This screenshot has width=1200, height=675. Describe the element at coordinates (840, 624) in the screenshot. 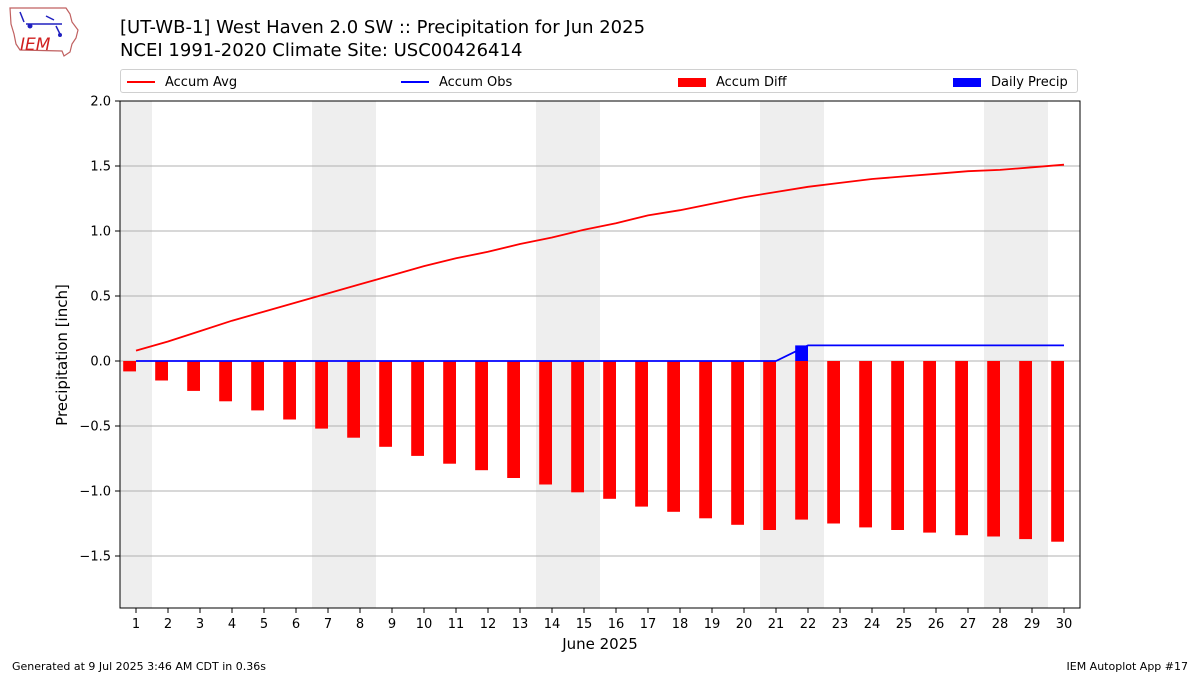

I see `x-tick-label: 23` at that location.